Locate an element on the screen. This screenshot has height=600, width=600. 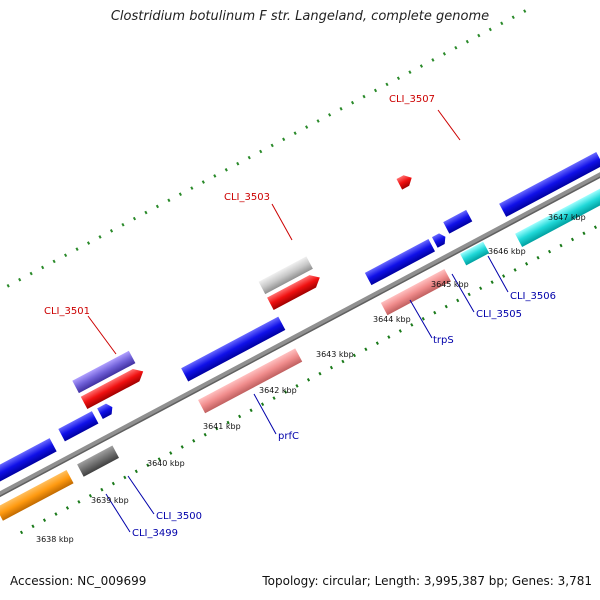
gene-label-trpS: trpS is located at coordinates (443, 340).